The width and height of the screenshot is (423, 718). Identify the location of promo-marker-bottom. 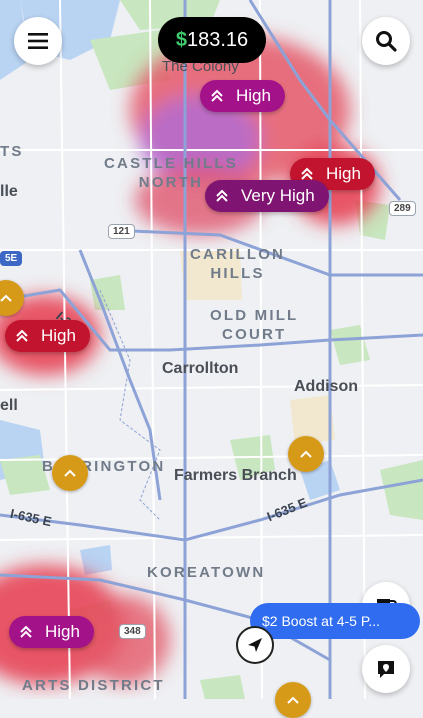
(293, 700).